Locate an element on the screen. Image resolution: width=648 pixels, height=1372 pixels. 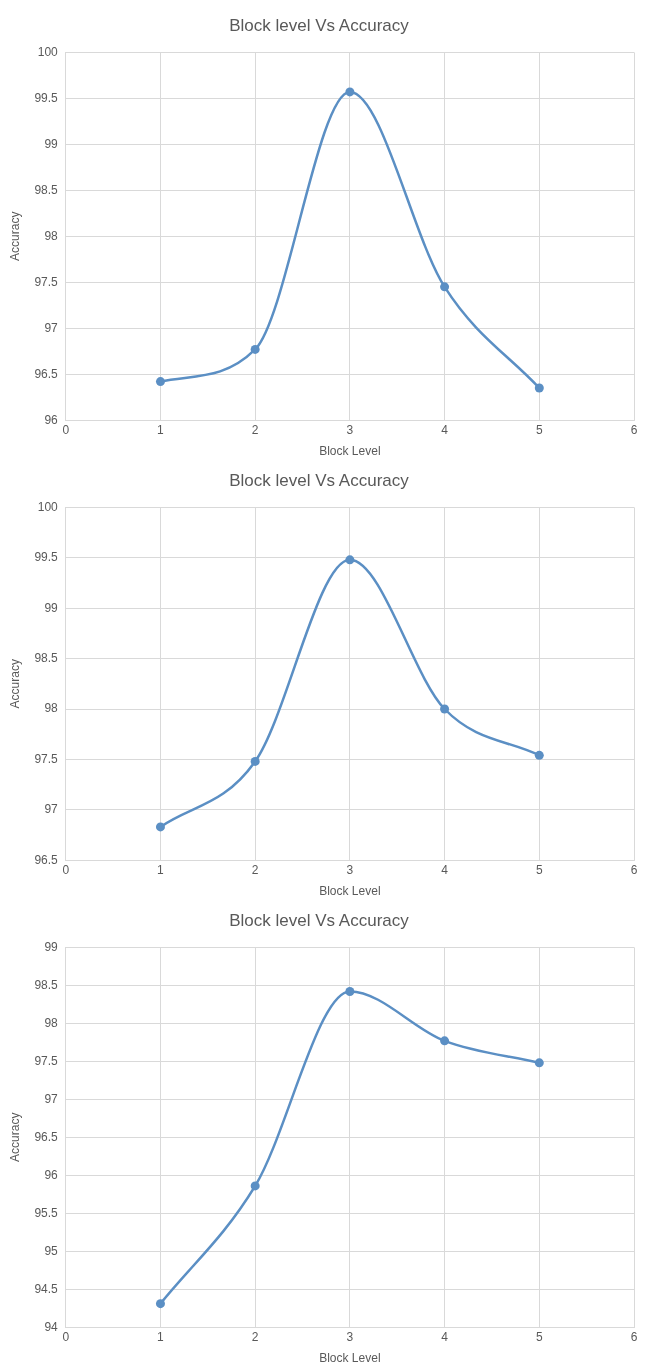
y-tick-label: 94.5 is located at coordinates (46, 1288).